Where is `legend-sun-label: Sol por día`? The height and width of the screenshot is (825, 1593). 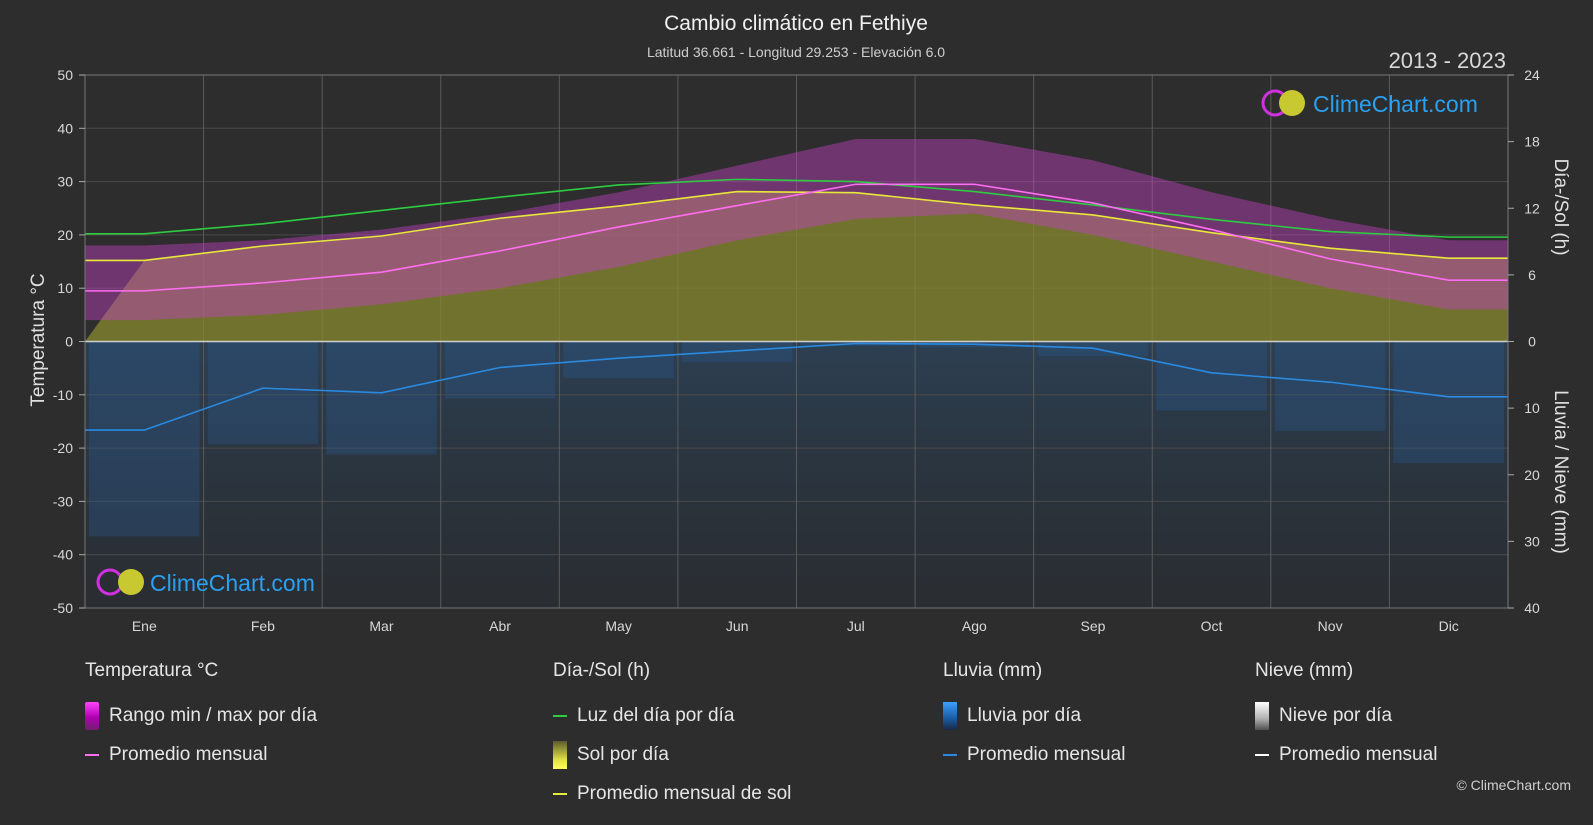 legend-sun-label: Sol por día is located at coordinates (623, 754).